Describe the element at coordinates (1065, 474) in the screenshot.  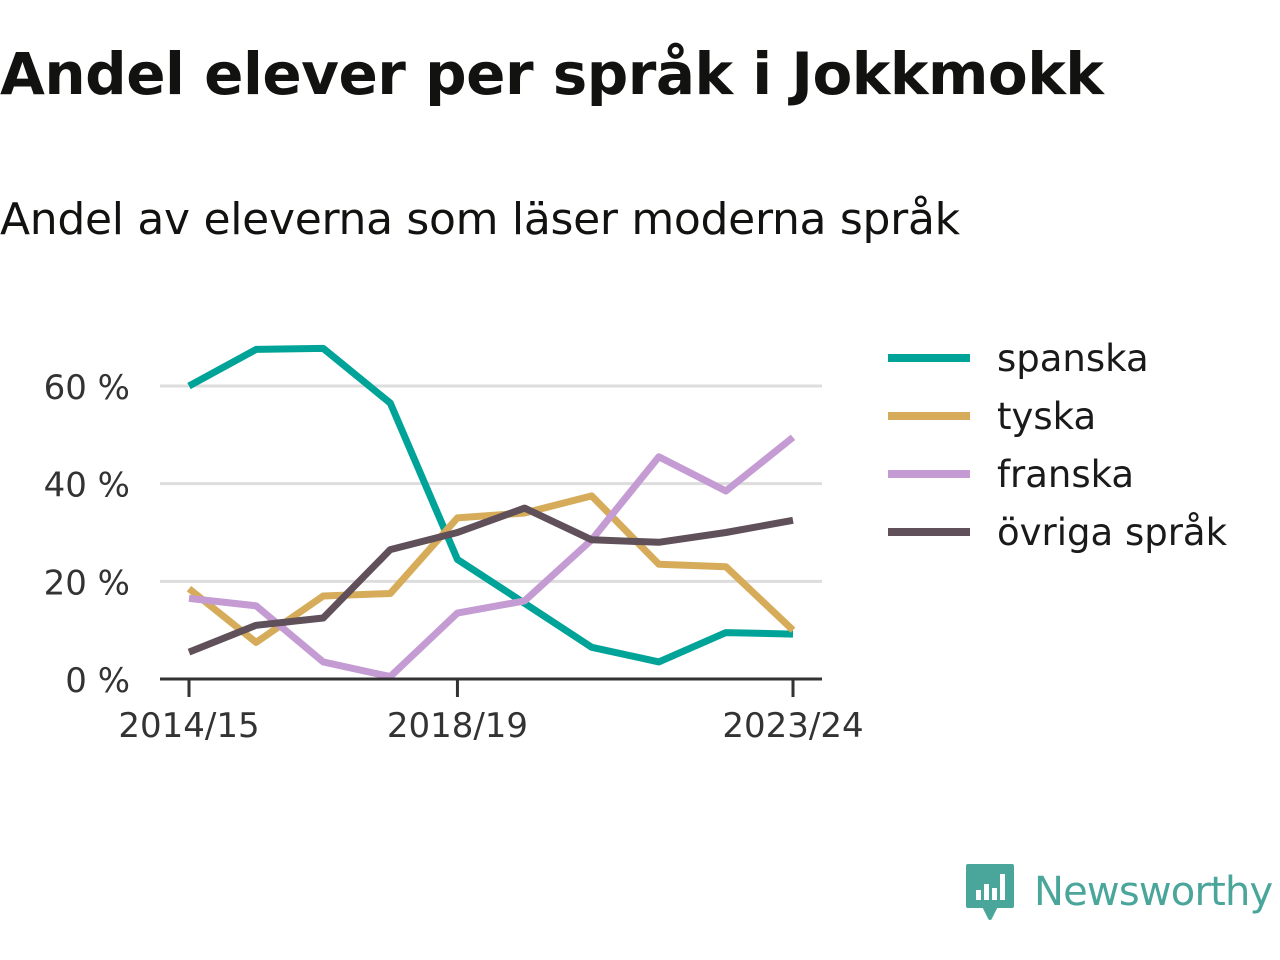
I see `legend-label: franska` at that location.